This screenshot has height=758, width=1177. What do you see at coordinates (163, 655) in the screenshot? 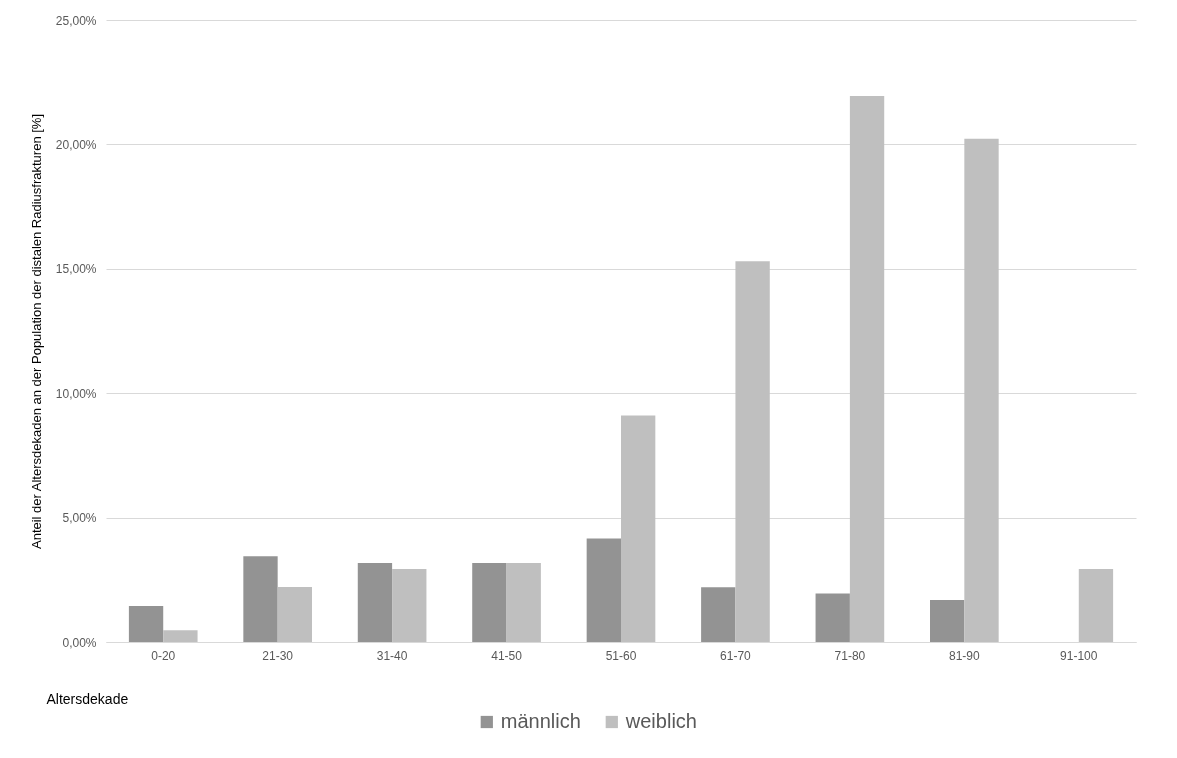
I see `x-tick-label: 0-20` at bounding box center [163, 655].